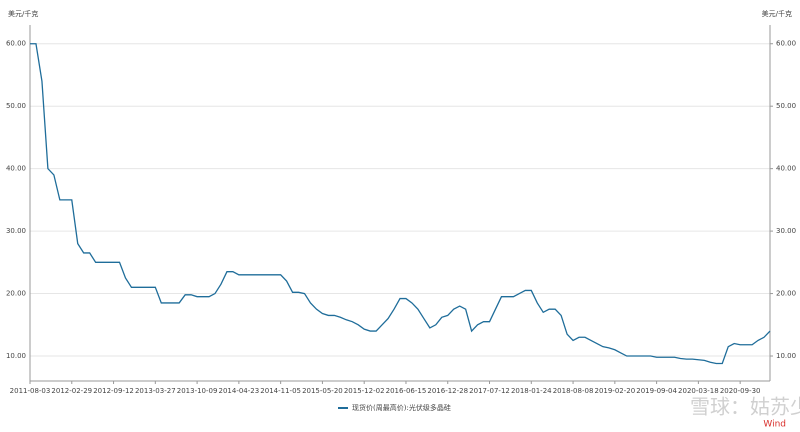 This screenshot has height=432, width=800. What do you see at coordinates (16, 356) in the screenshot?
I see `y-tick-label: 10.00` at bounding box center [16, 356].